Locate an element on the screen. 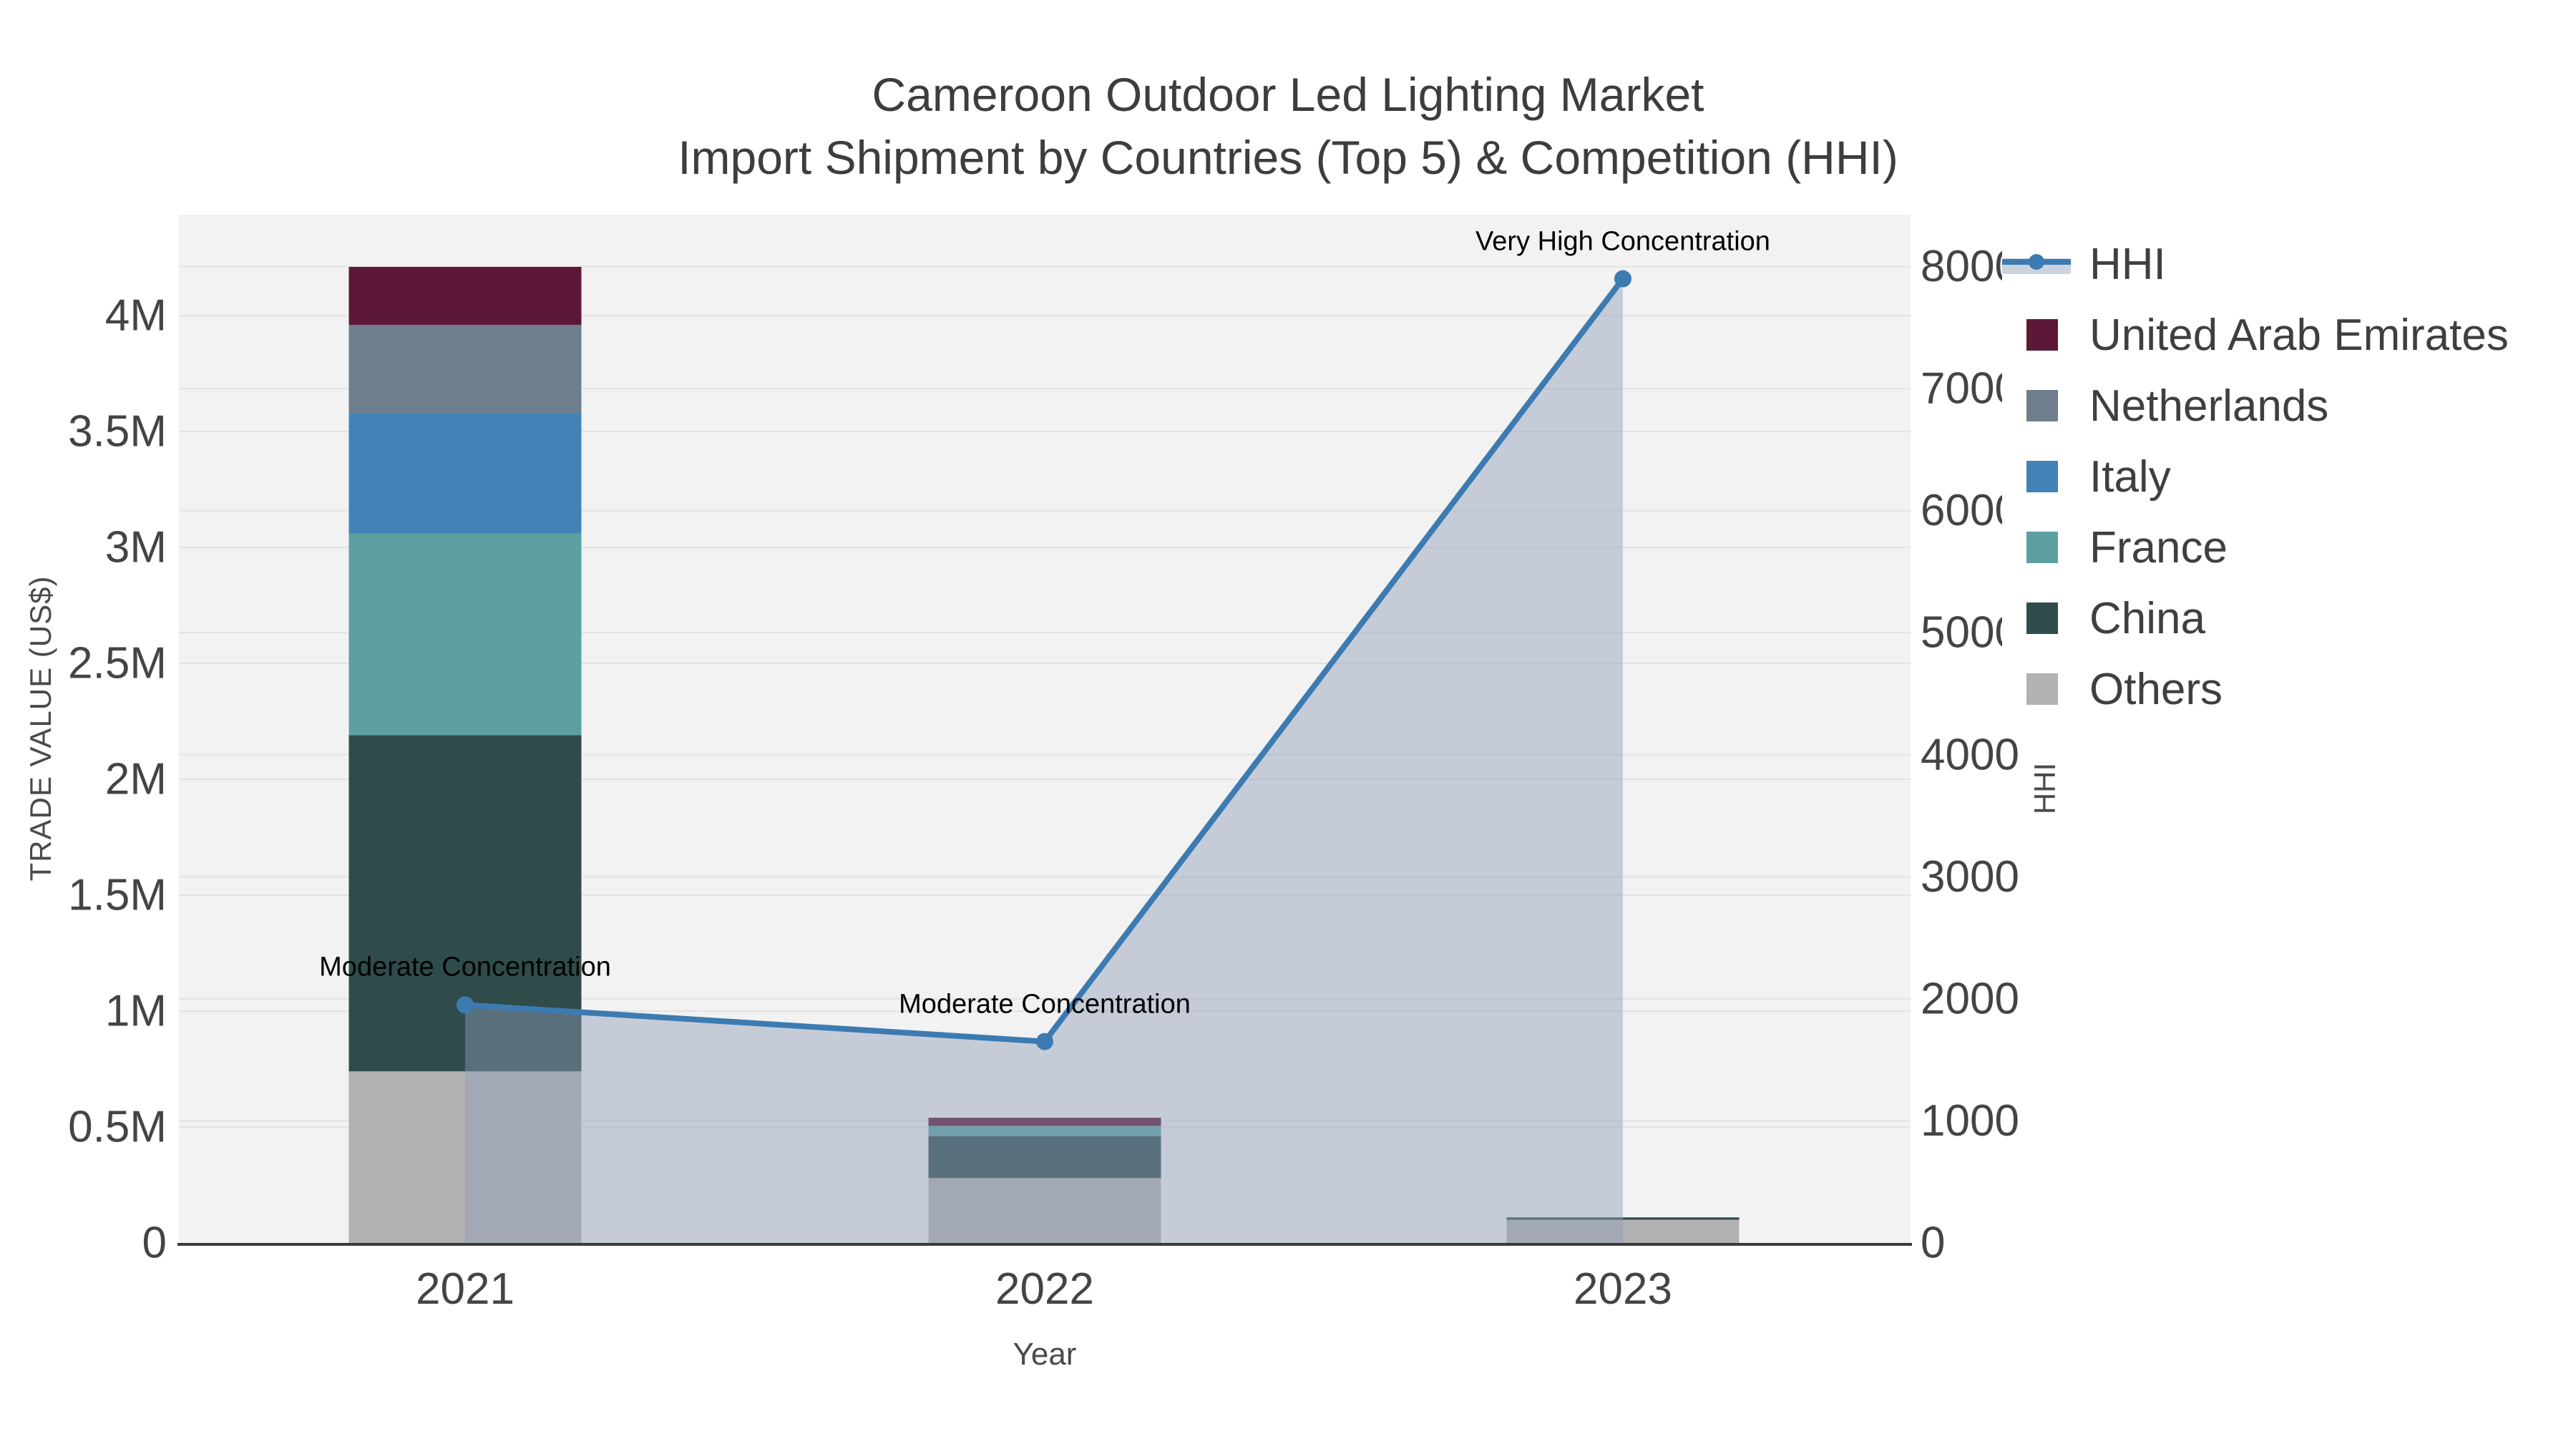 Image resolution: width=2576 pixels, height=1449 pixels. left-axis-tick-label: 0 is located at coordinates (154, 1243).